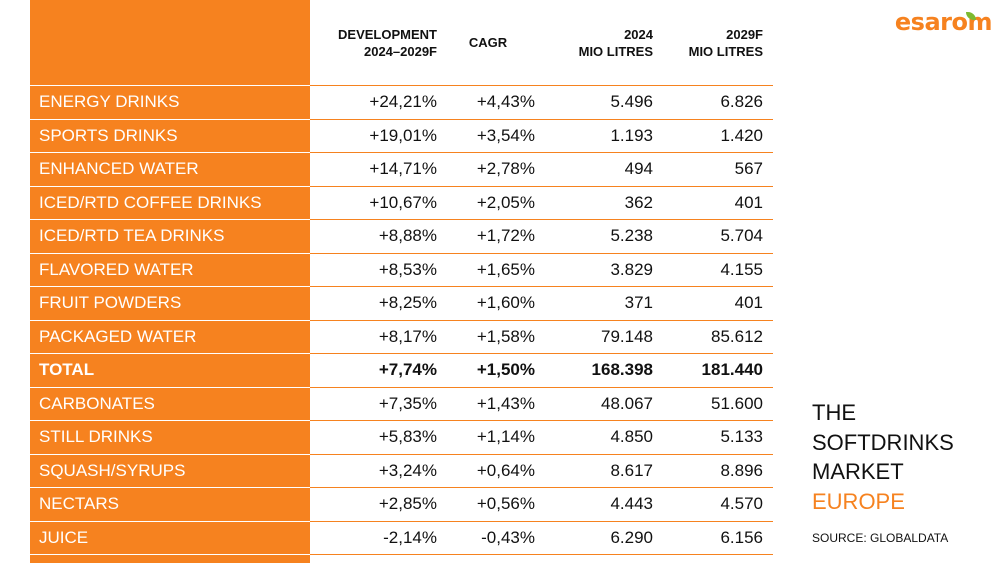 This screenshot has width=1000, height=563. Describe the element at coordinates (971, 16) in the screenshot. I see `leaf-icon` at that location.